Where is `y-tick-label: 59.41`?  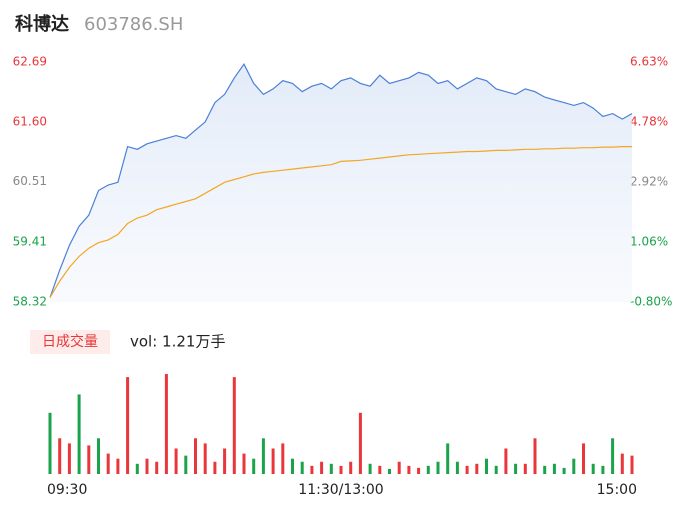
y-tick-label: 59.41 is located at coordinates (30, 242).